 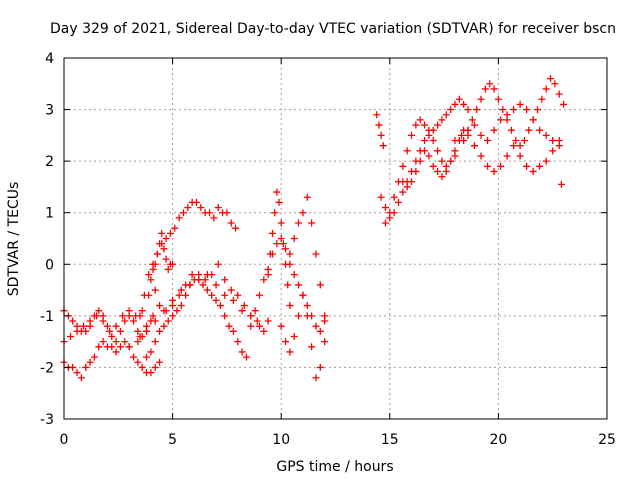 I want to click on x-tick-label: 10, so click(x=281, y=440).